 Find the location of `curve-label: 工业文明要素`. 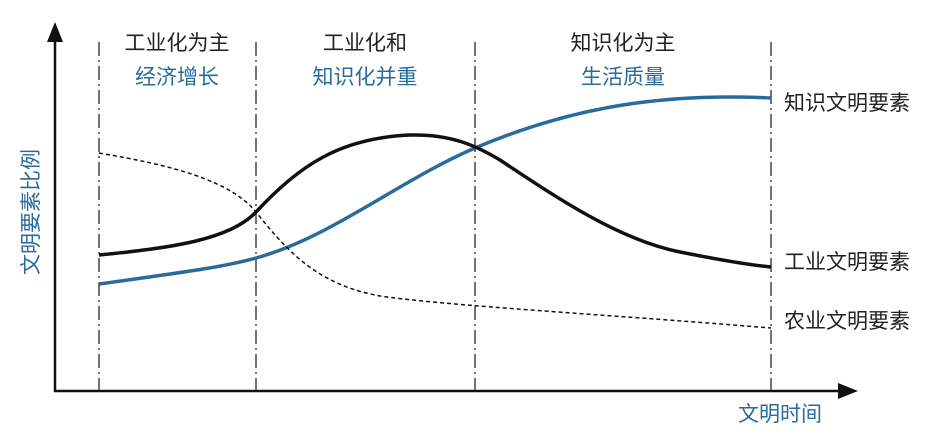

curve-label: 工业文明要素 is located at coordinates (847, 262).